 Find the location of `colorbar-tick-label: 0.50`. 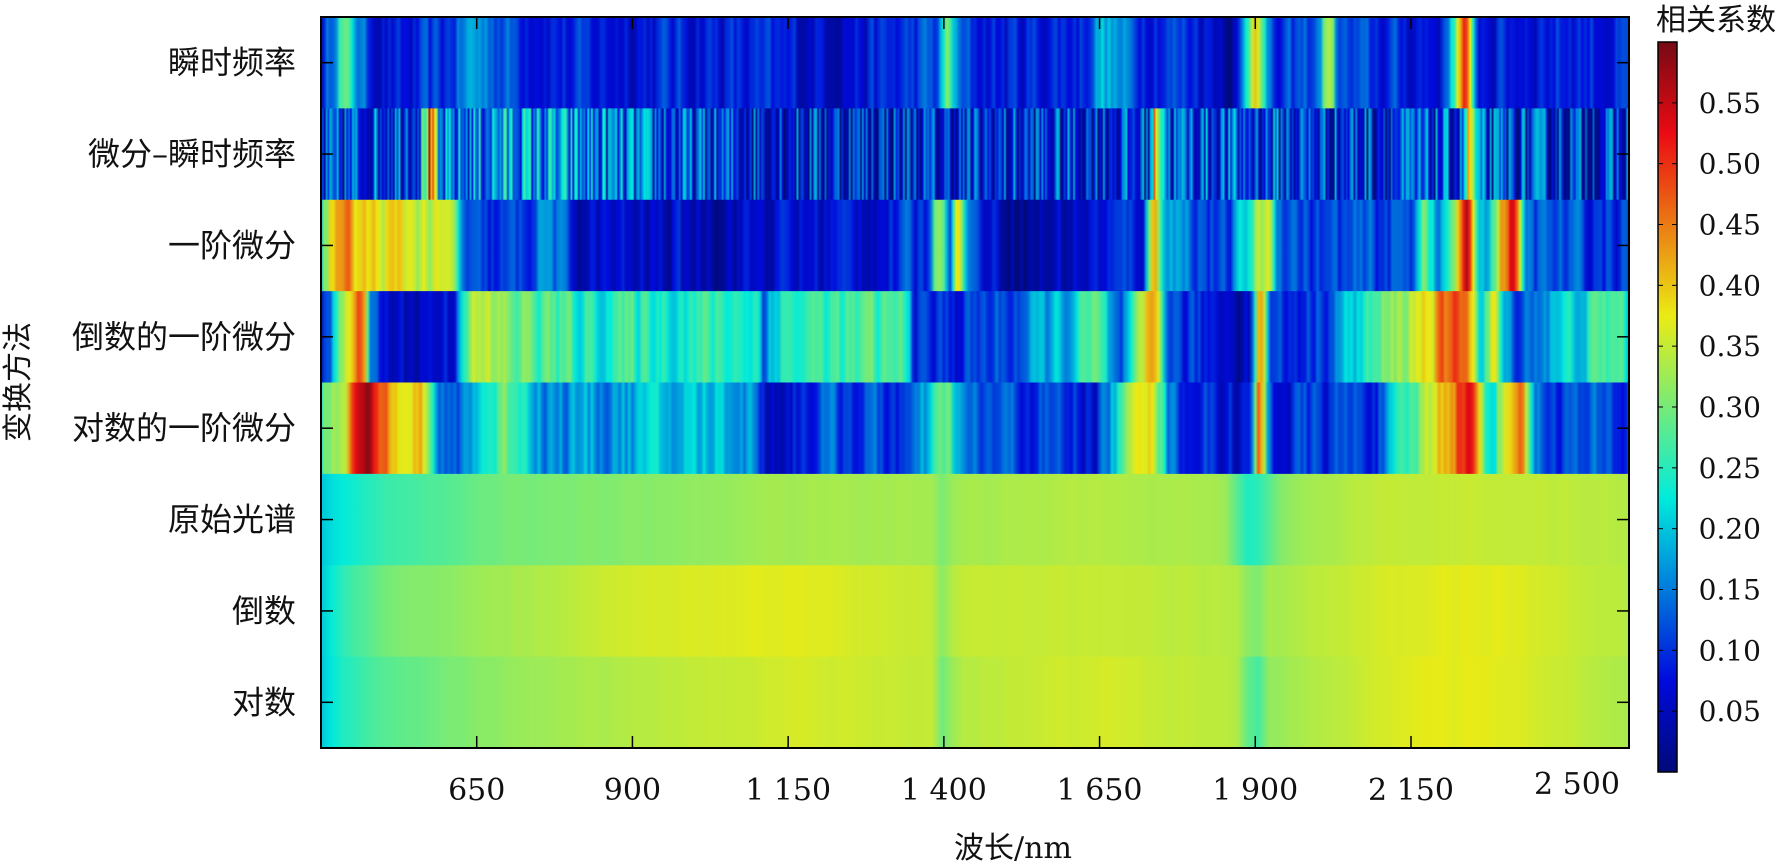

colorbar-tick-label: 0.50 is located at coordinates (1730, 164).